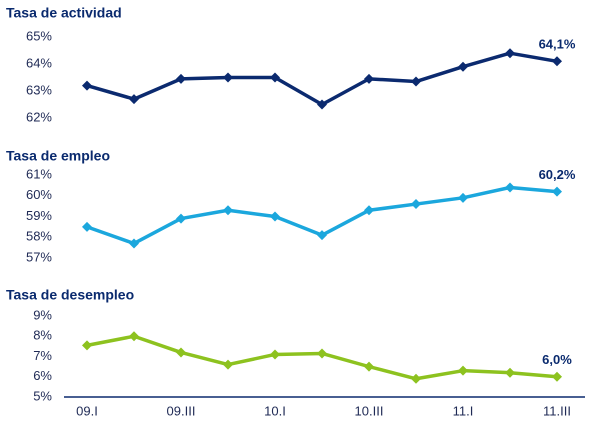 Image resolution: width=599 pixels, height=424 pixels. I want to click on data-label: 6,0%, so click(557, 359).